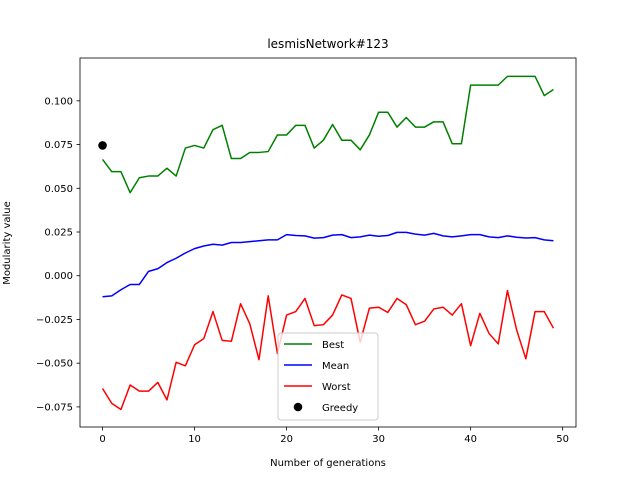 This screenshot has width=640, height=480. Describe the element at coordinates (58, 233) in the screenshot. I see `y-tick-label: 0.025` at that location.